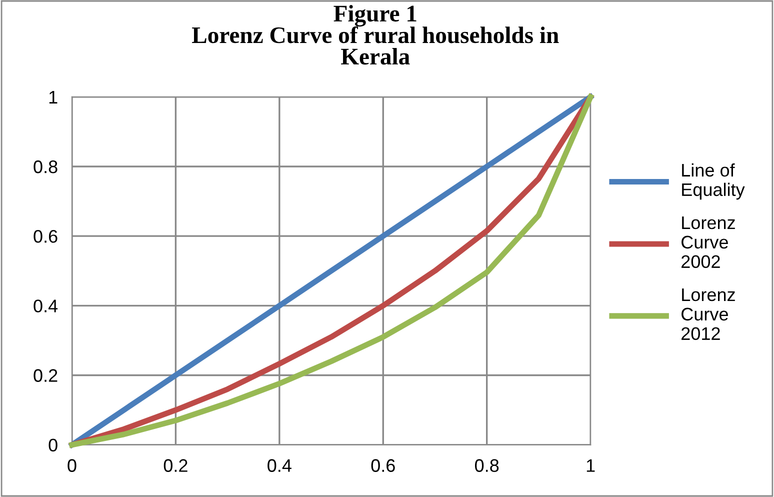  What do you see at coordinates (46, 375) in the screenshot?
I see `y-tick-label: 0.2` at bounding box center [46, 375].